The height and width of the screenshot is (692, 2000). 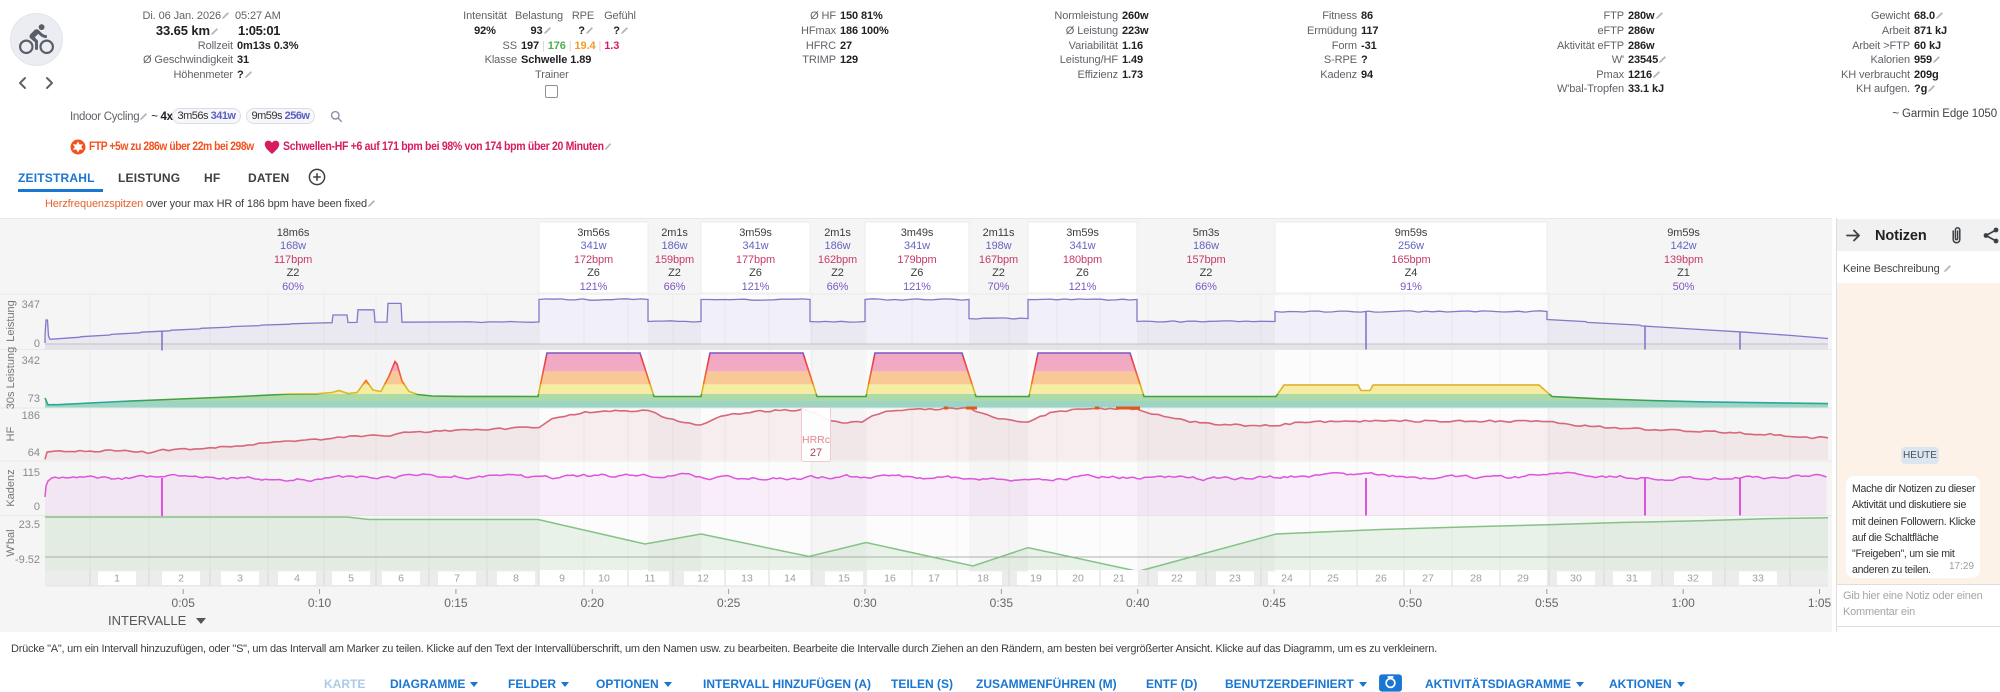 I want to click on svg-text: 13, so click(x=747, y=579).